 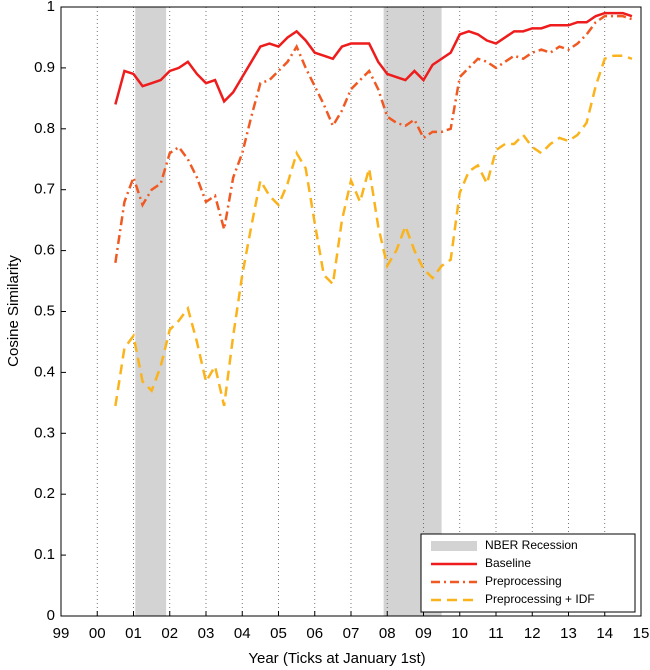 I want to click on y-tick-label: 0, so click(x=51, y=615).